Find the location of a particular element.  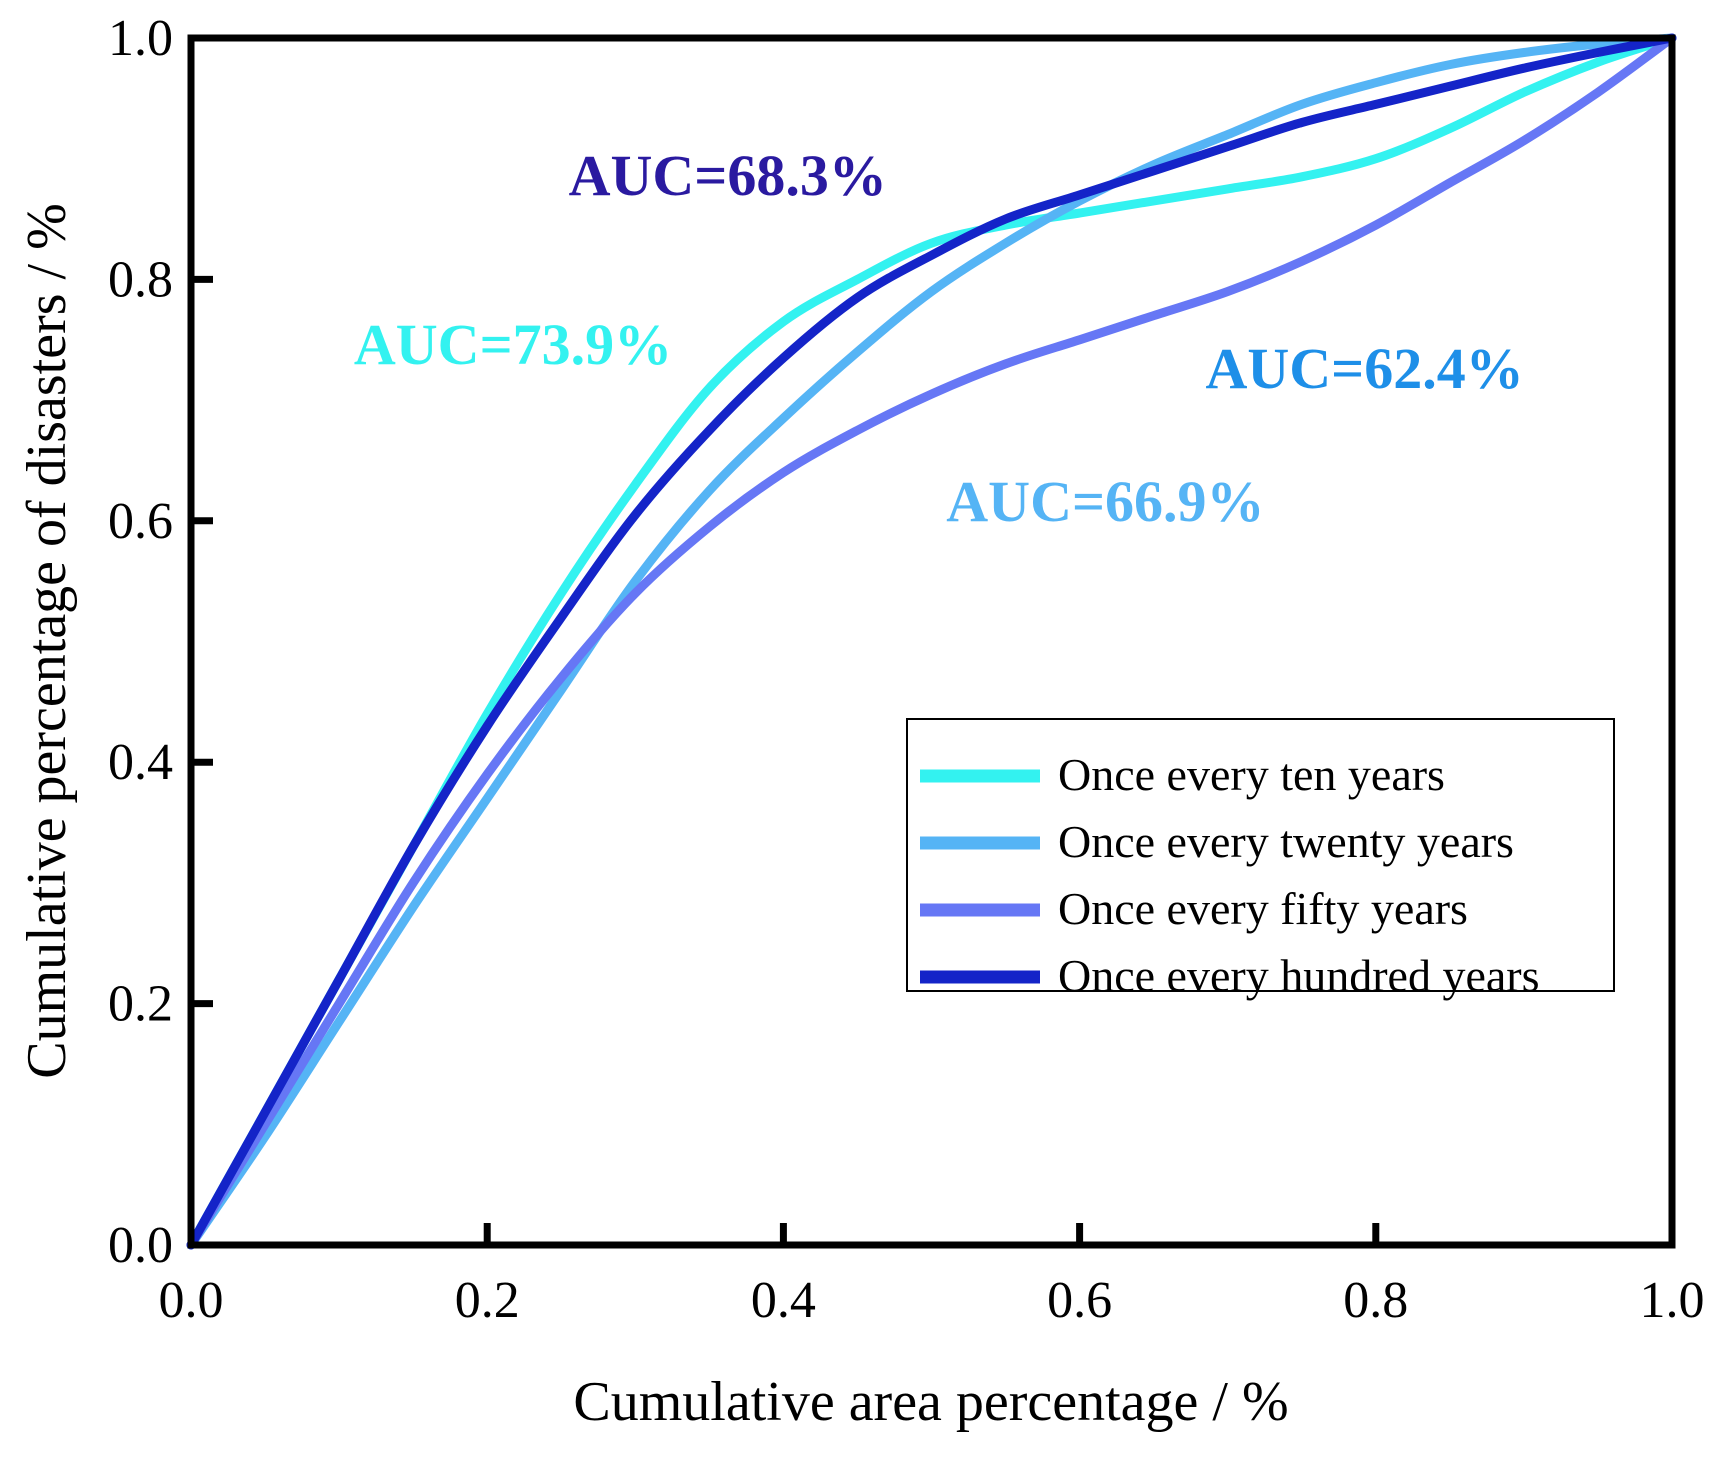

y-tick-label: 0.6 is located at coordinates (140, 521).